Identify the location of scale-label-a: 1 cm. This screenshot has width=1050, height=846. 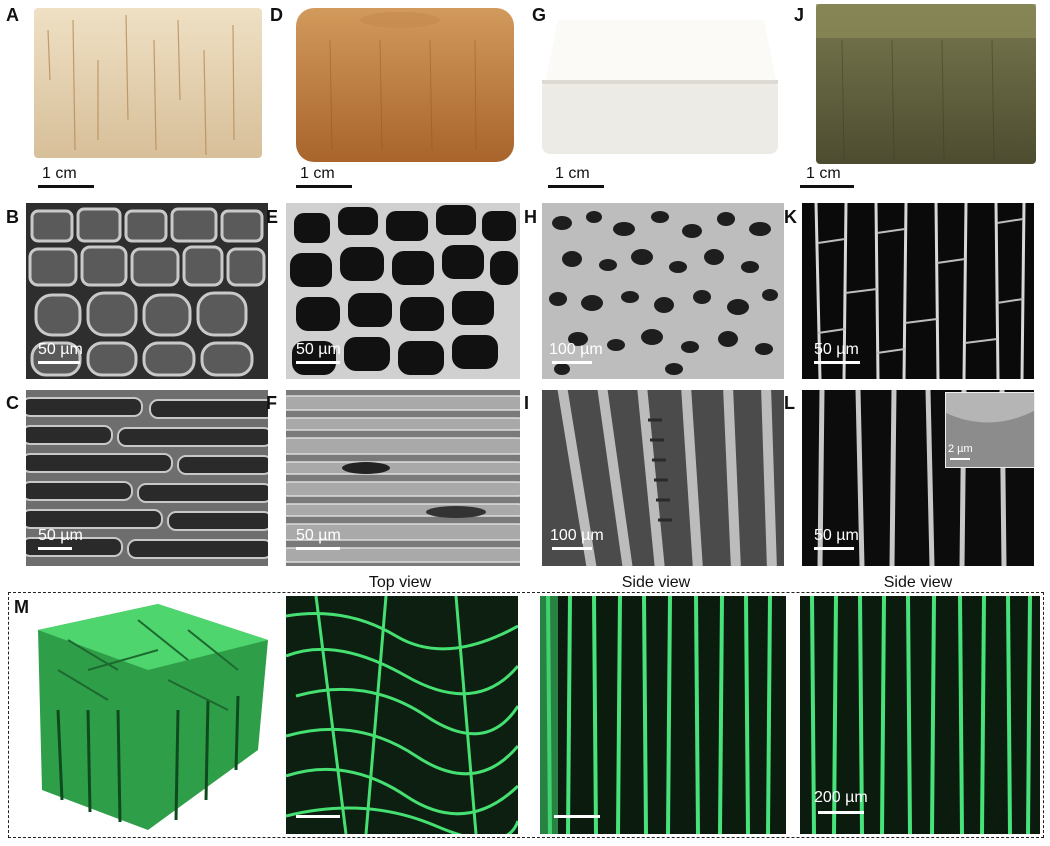
(59, 173).